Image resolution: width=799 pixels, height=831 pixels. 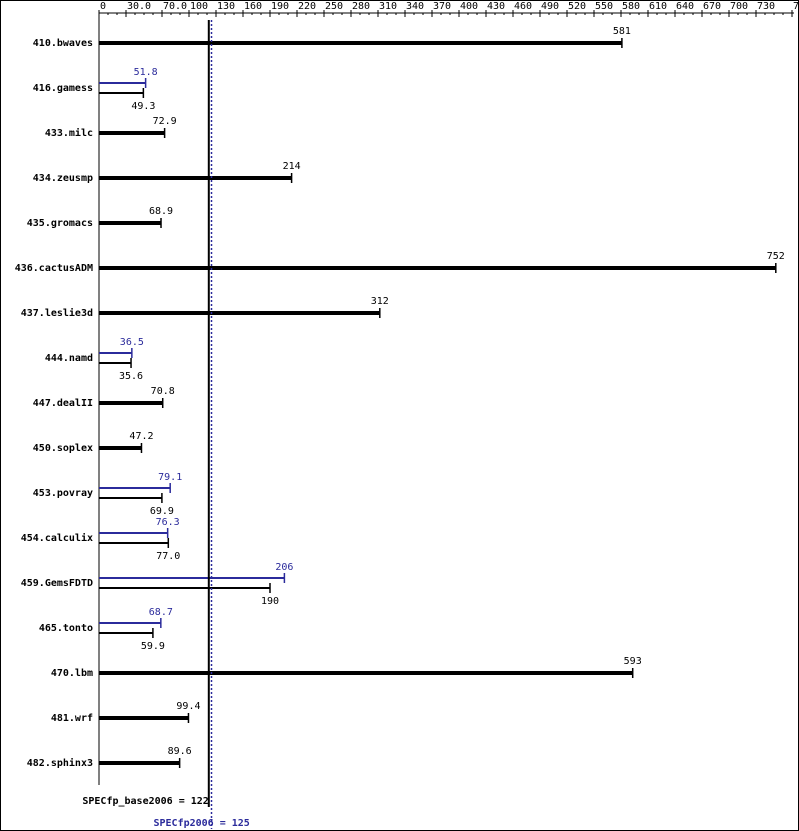 What do you see at coordinates (361, 6) in the screenshot?
I see `x-tick-label: 280` at bounding box center [361, 6].